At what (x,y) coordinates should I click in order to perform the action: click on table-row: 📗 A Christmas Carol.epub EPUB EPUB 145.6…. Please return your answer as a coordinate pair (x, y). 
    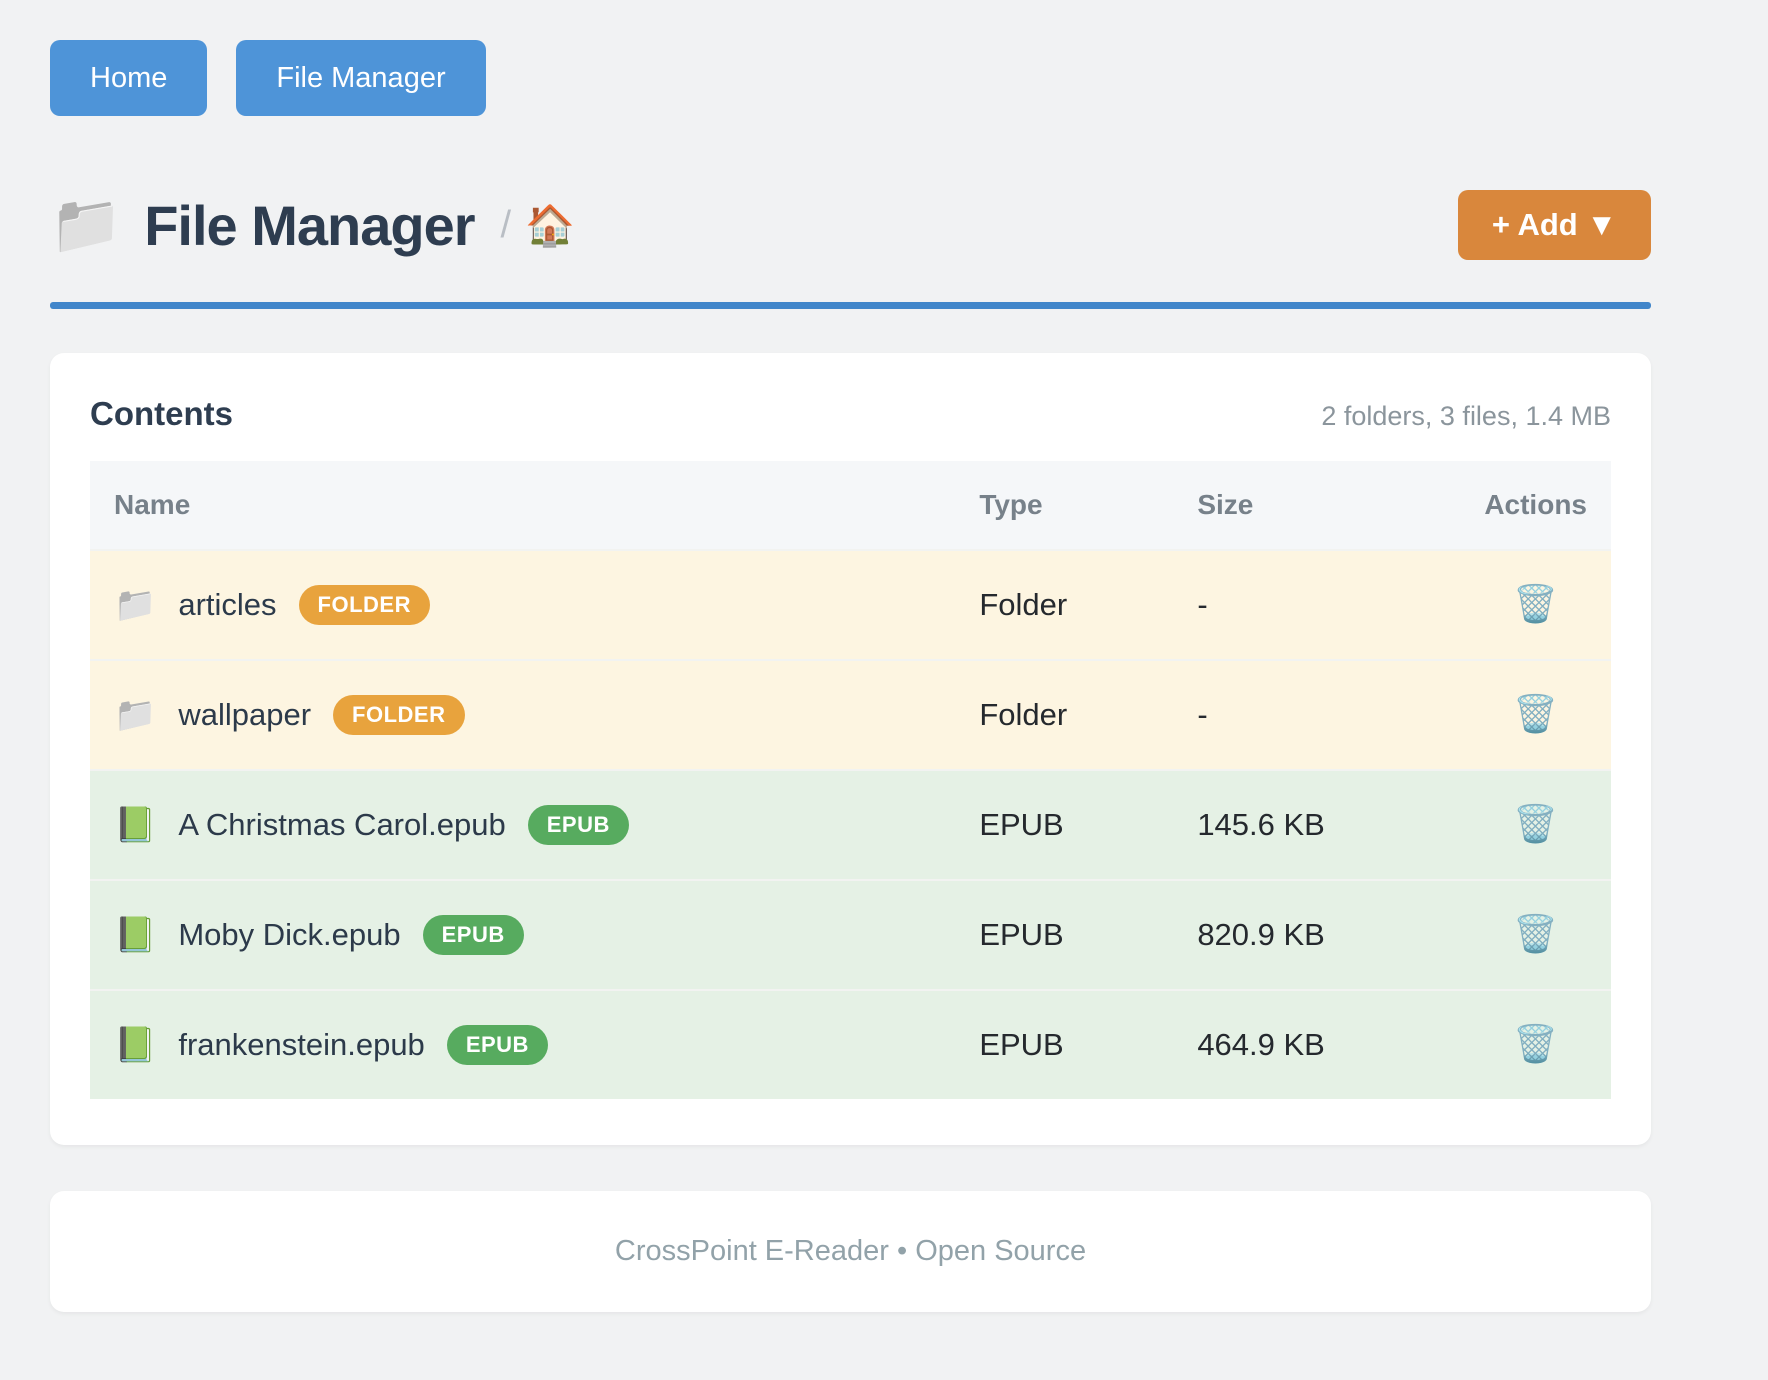
    Looking at the image, I should click on (850, 824).